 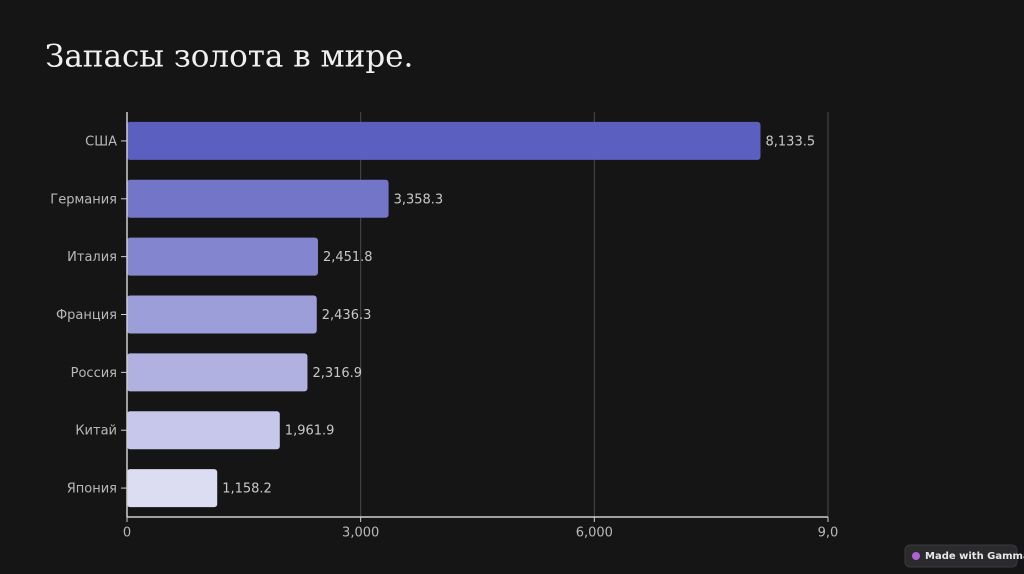 What do you see at coordinates (127, 533) in the screenshot?
I see `x-tick-label: 0` at bounding box center [127, 533].